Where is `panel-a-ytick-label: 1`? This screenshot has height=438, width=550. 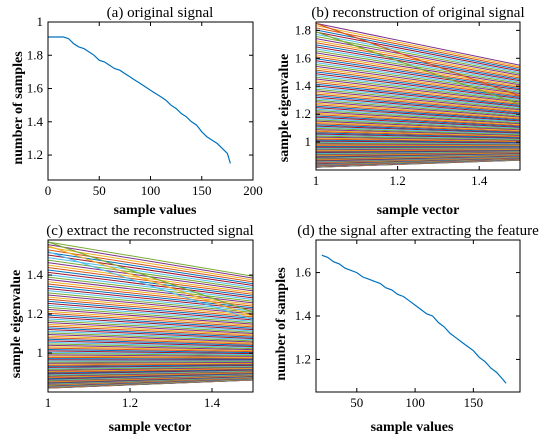
panel-a-ytick-label: 1 is located at coordinates (40, 21).